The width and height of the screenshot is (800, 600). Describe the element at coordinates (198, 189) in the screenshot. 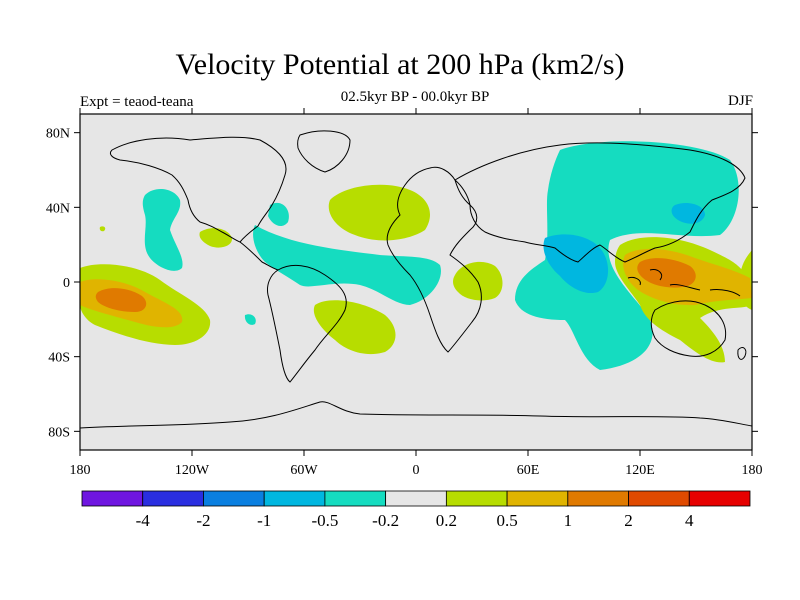

I see `north-america-coast` at that location.